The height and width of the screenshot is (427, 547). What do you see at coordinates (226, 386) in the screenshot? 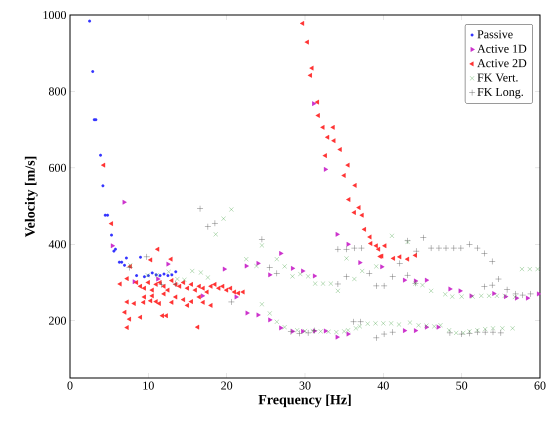
I see `x-tick-label: 20` at bounding box center [226, 386].